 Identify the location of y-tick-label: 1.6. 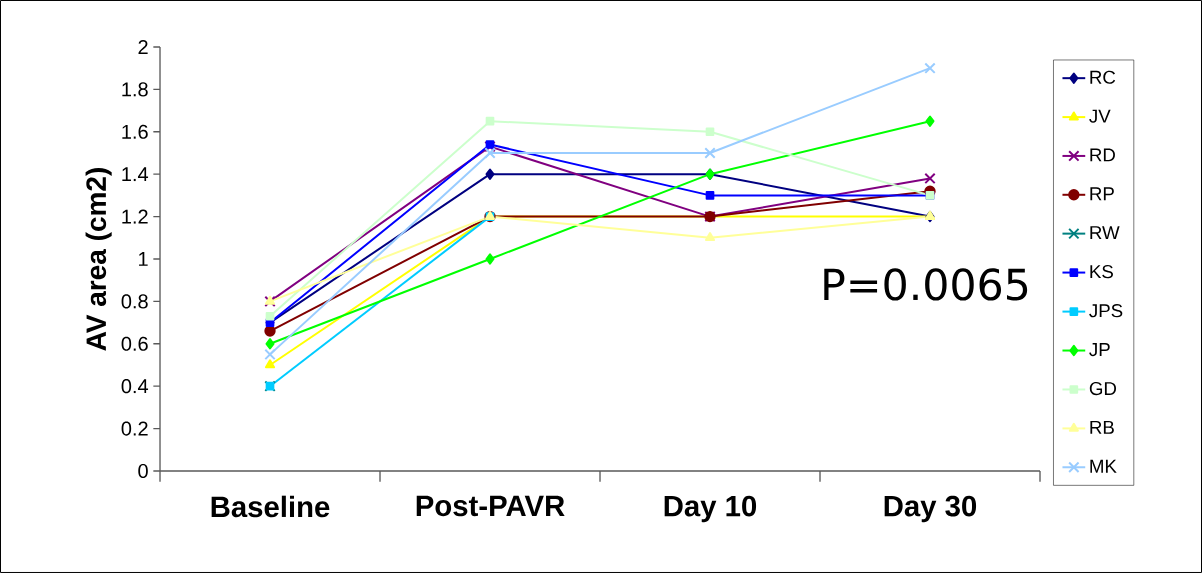
(135, 131).